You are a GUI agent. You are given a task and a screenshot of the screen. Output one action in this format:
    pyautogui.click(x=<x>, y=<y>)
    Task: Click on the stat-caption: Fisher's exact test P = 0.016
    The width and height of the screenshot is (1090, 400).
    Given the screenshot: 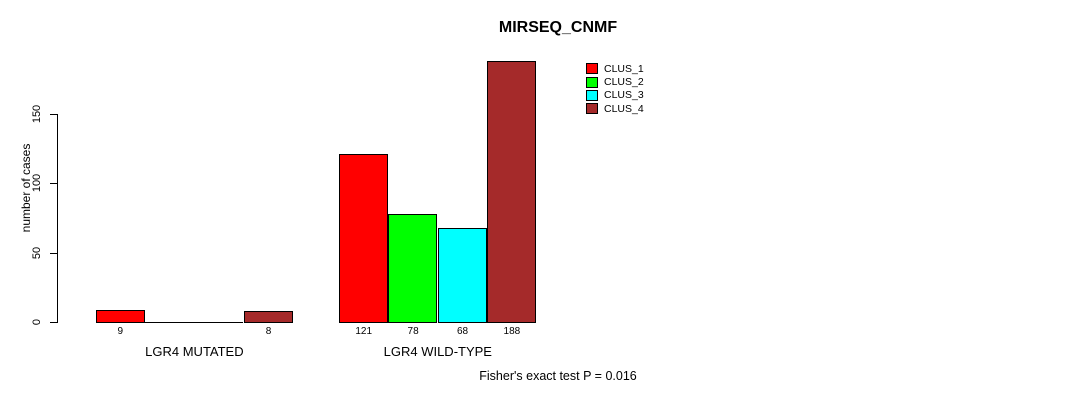 What is the action you would take?
    pyautogui.click(x=558, y=376)
    